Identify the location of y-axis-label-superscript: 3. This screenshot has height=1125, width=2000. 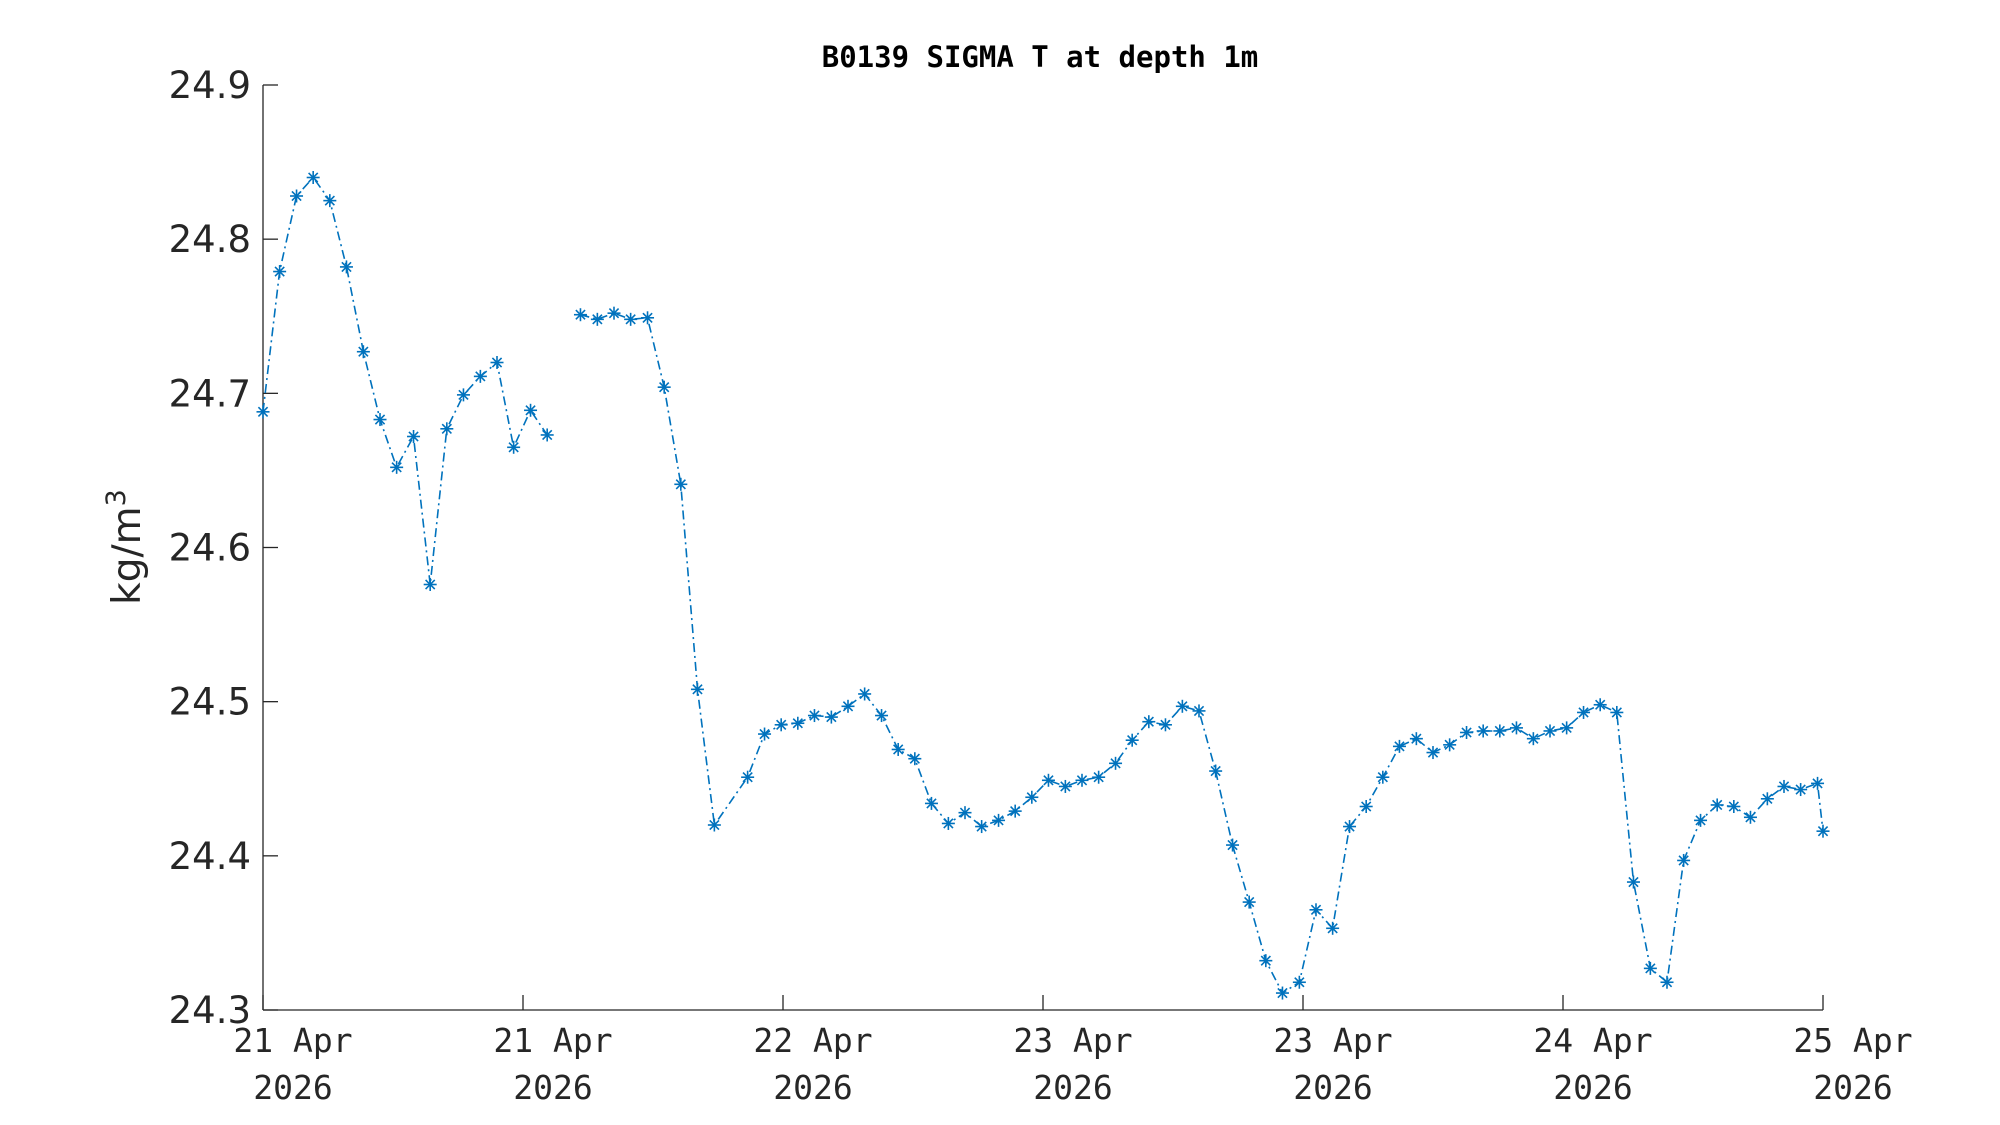
(116, 497).